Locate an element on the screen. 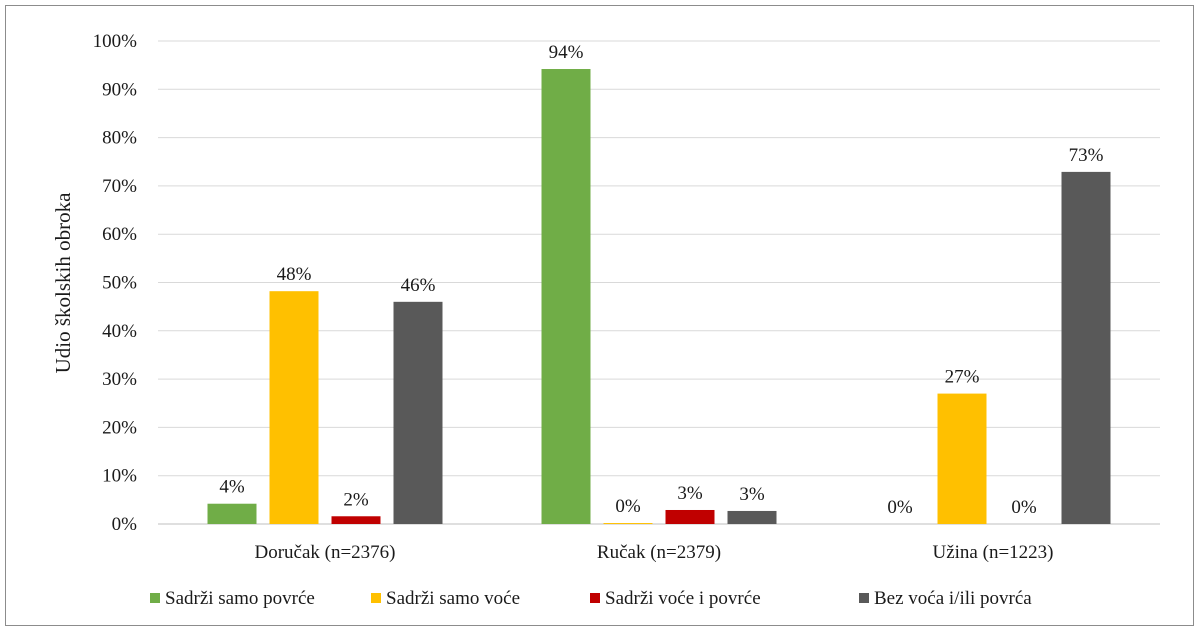  y-tick-label: 50% is located at coordinates (119, 283).